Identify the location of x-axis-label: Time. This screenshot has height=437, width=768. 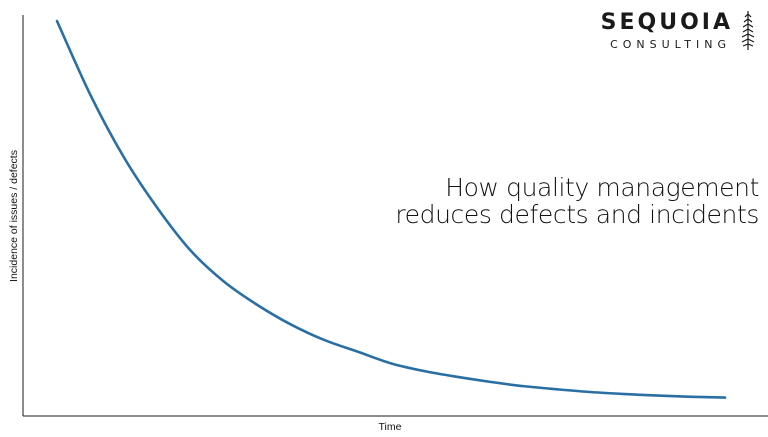
(390, 427).